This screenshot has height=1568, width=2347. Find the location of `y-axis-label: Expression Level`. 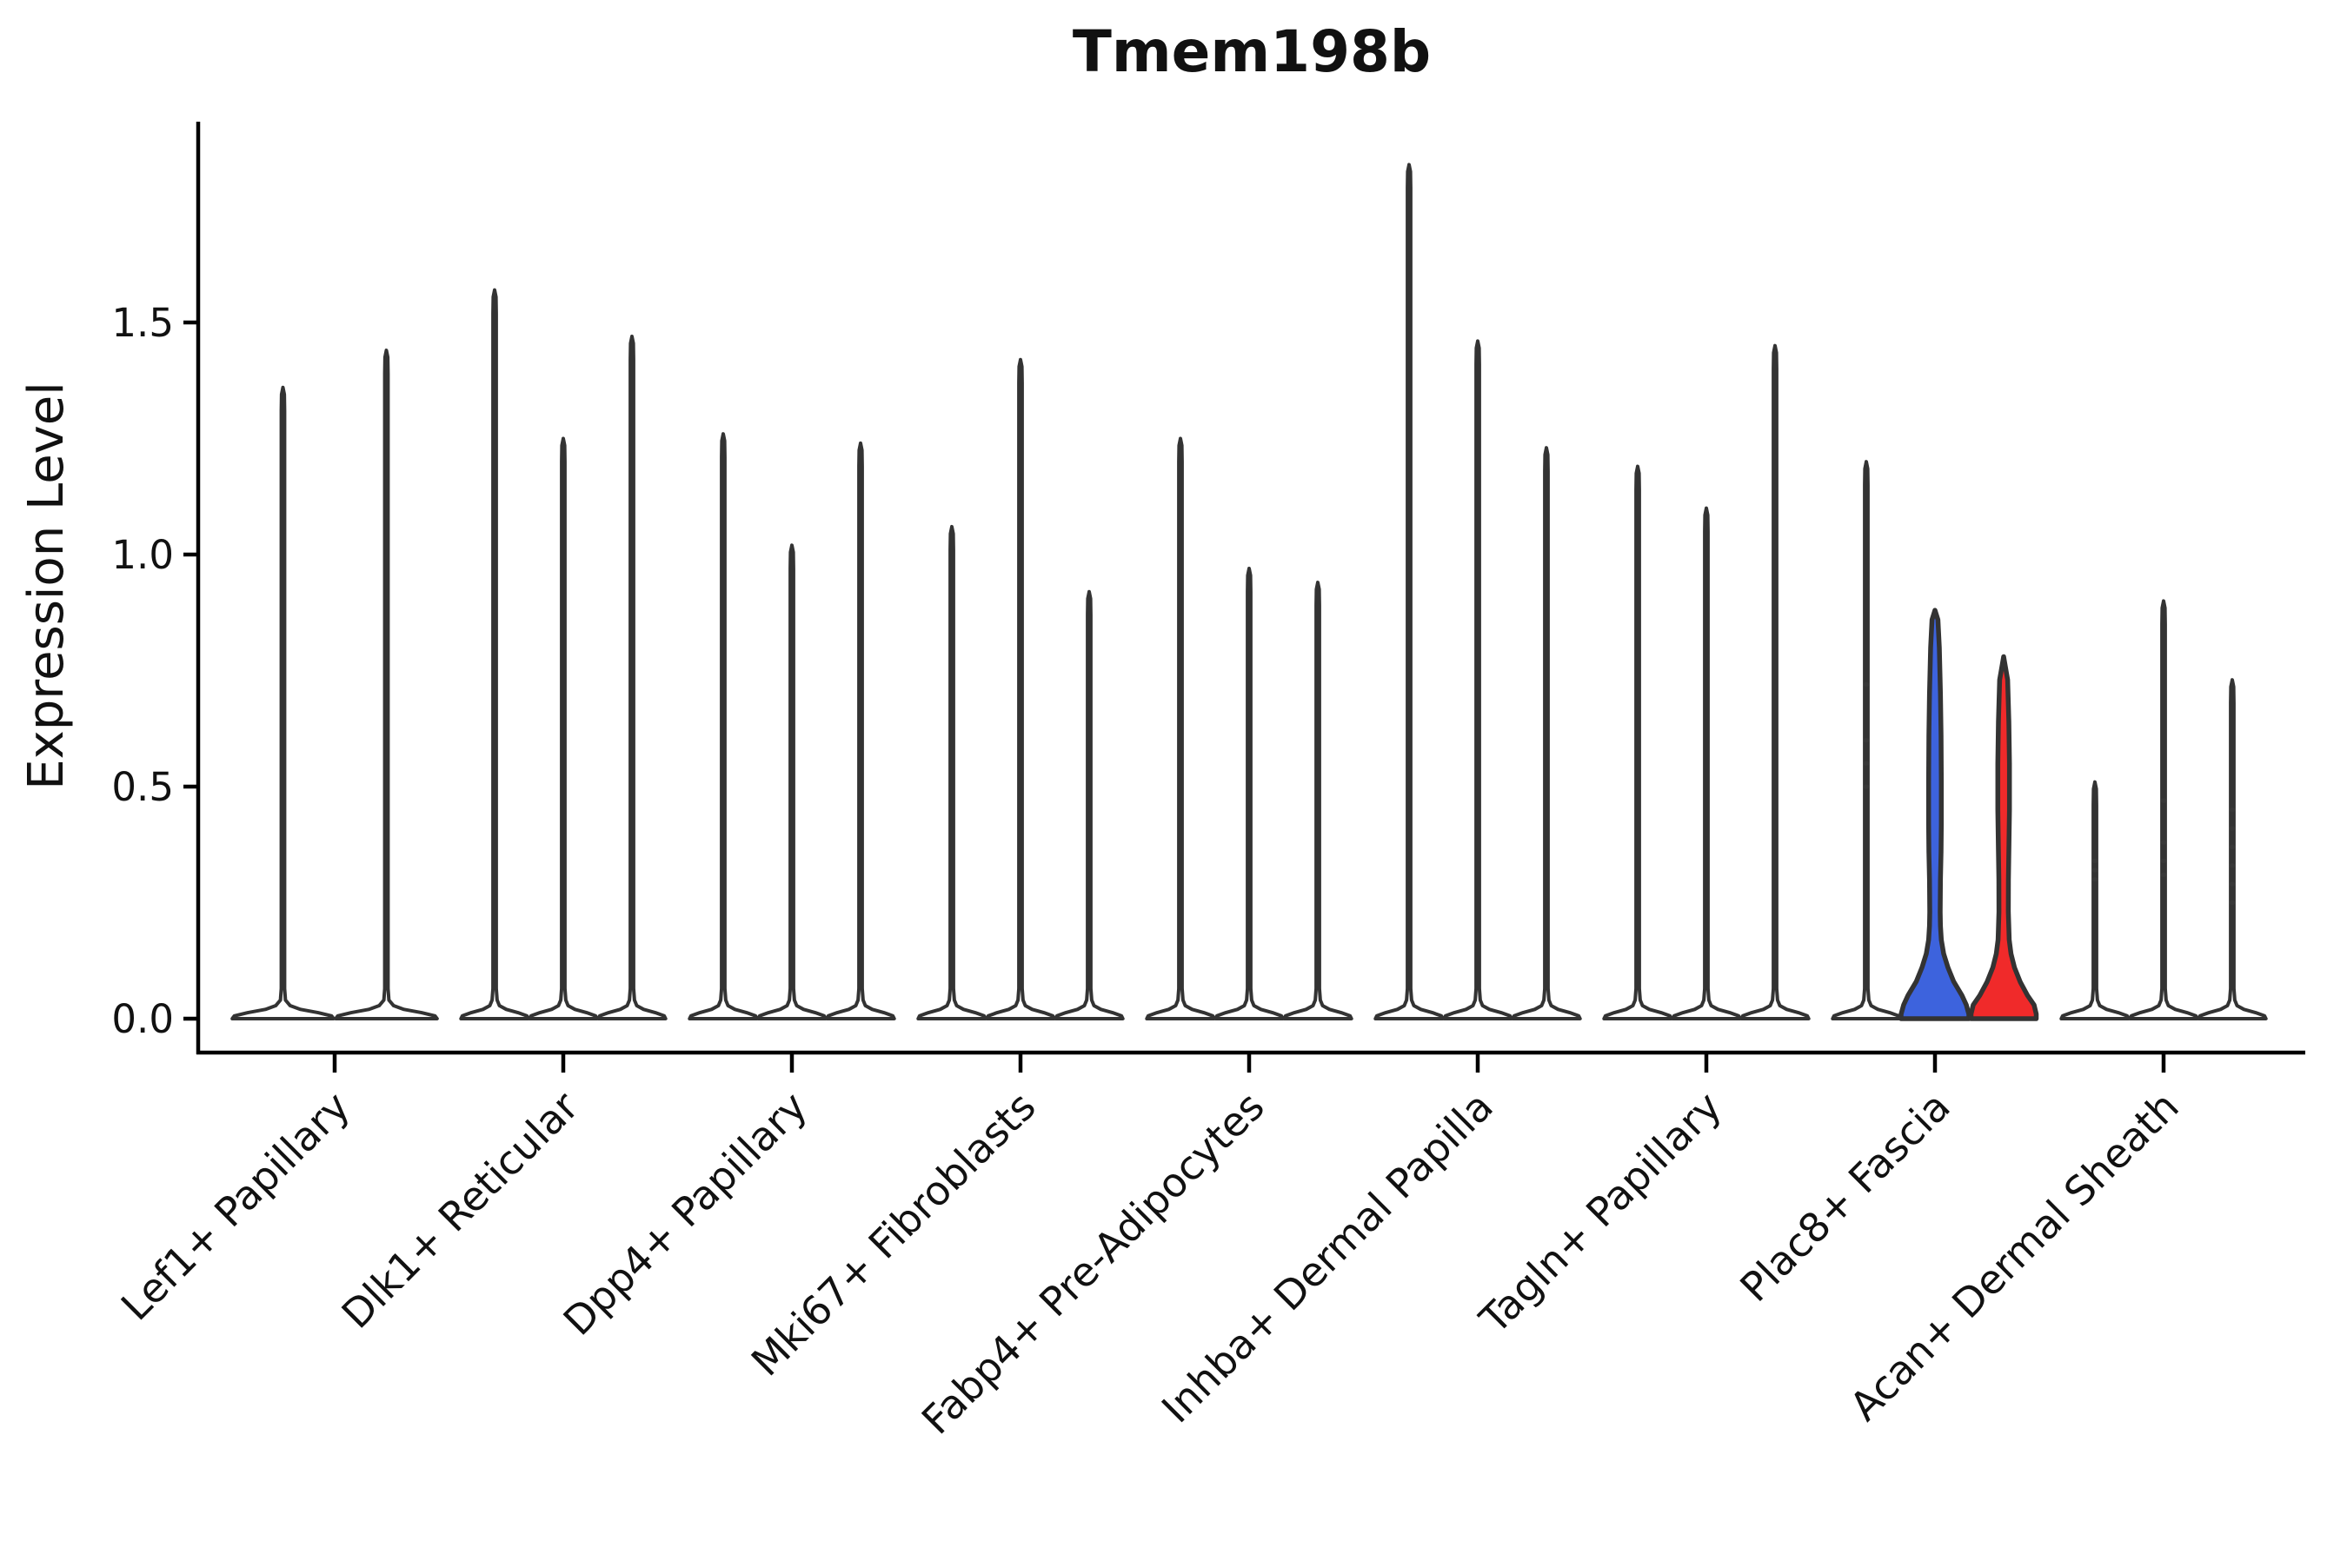

y-axis-label: Expression Level is located at coordinates (46, 586).